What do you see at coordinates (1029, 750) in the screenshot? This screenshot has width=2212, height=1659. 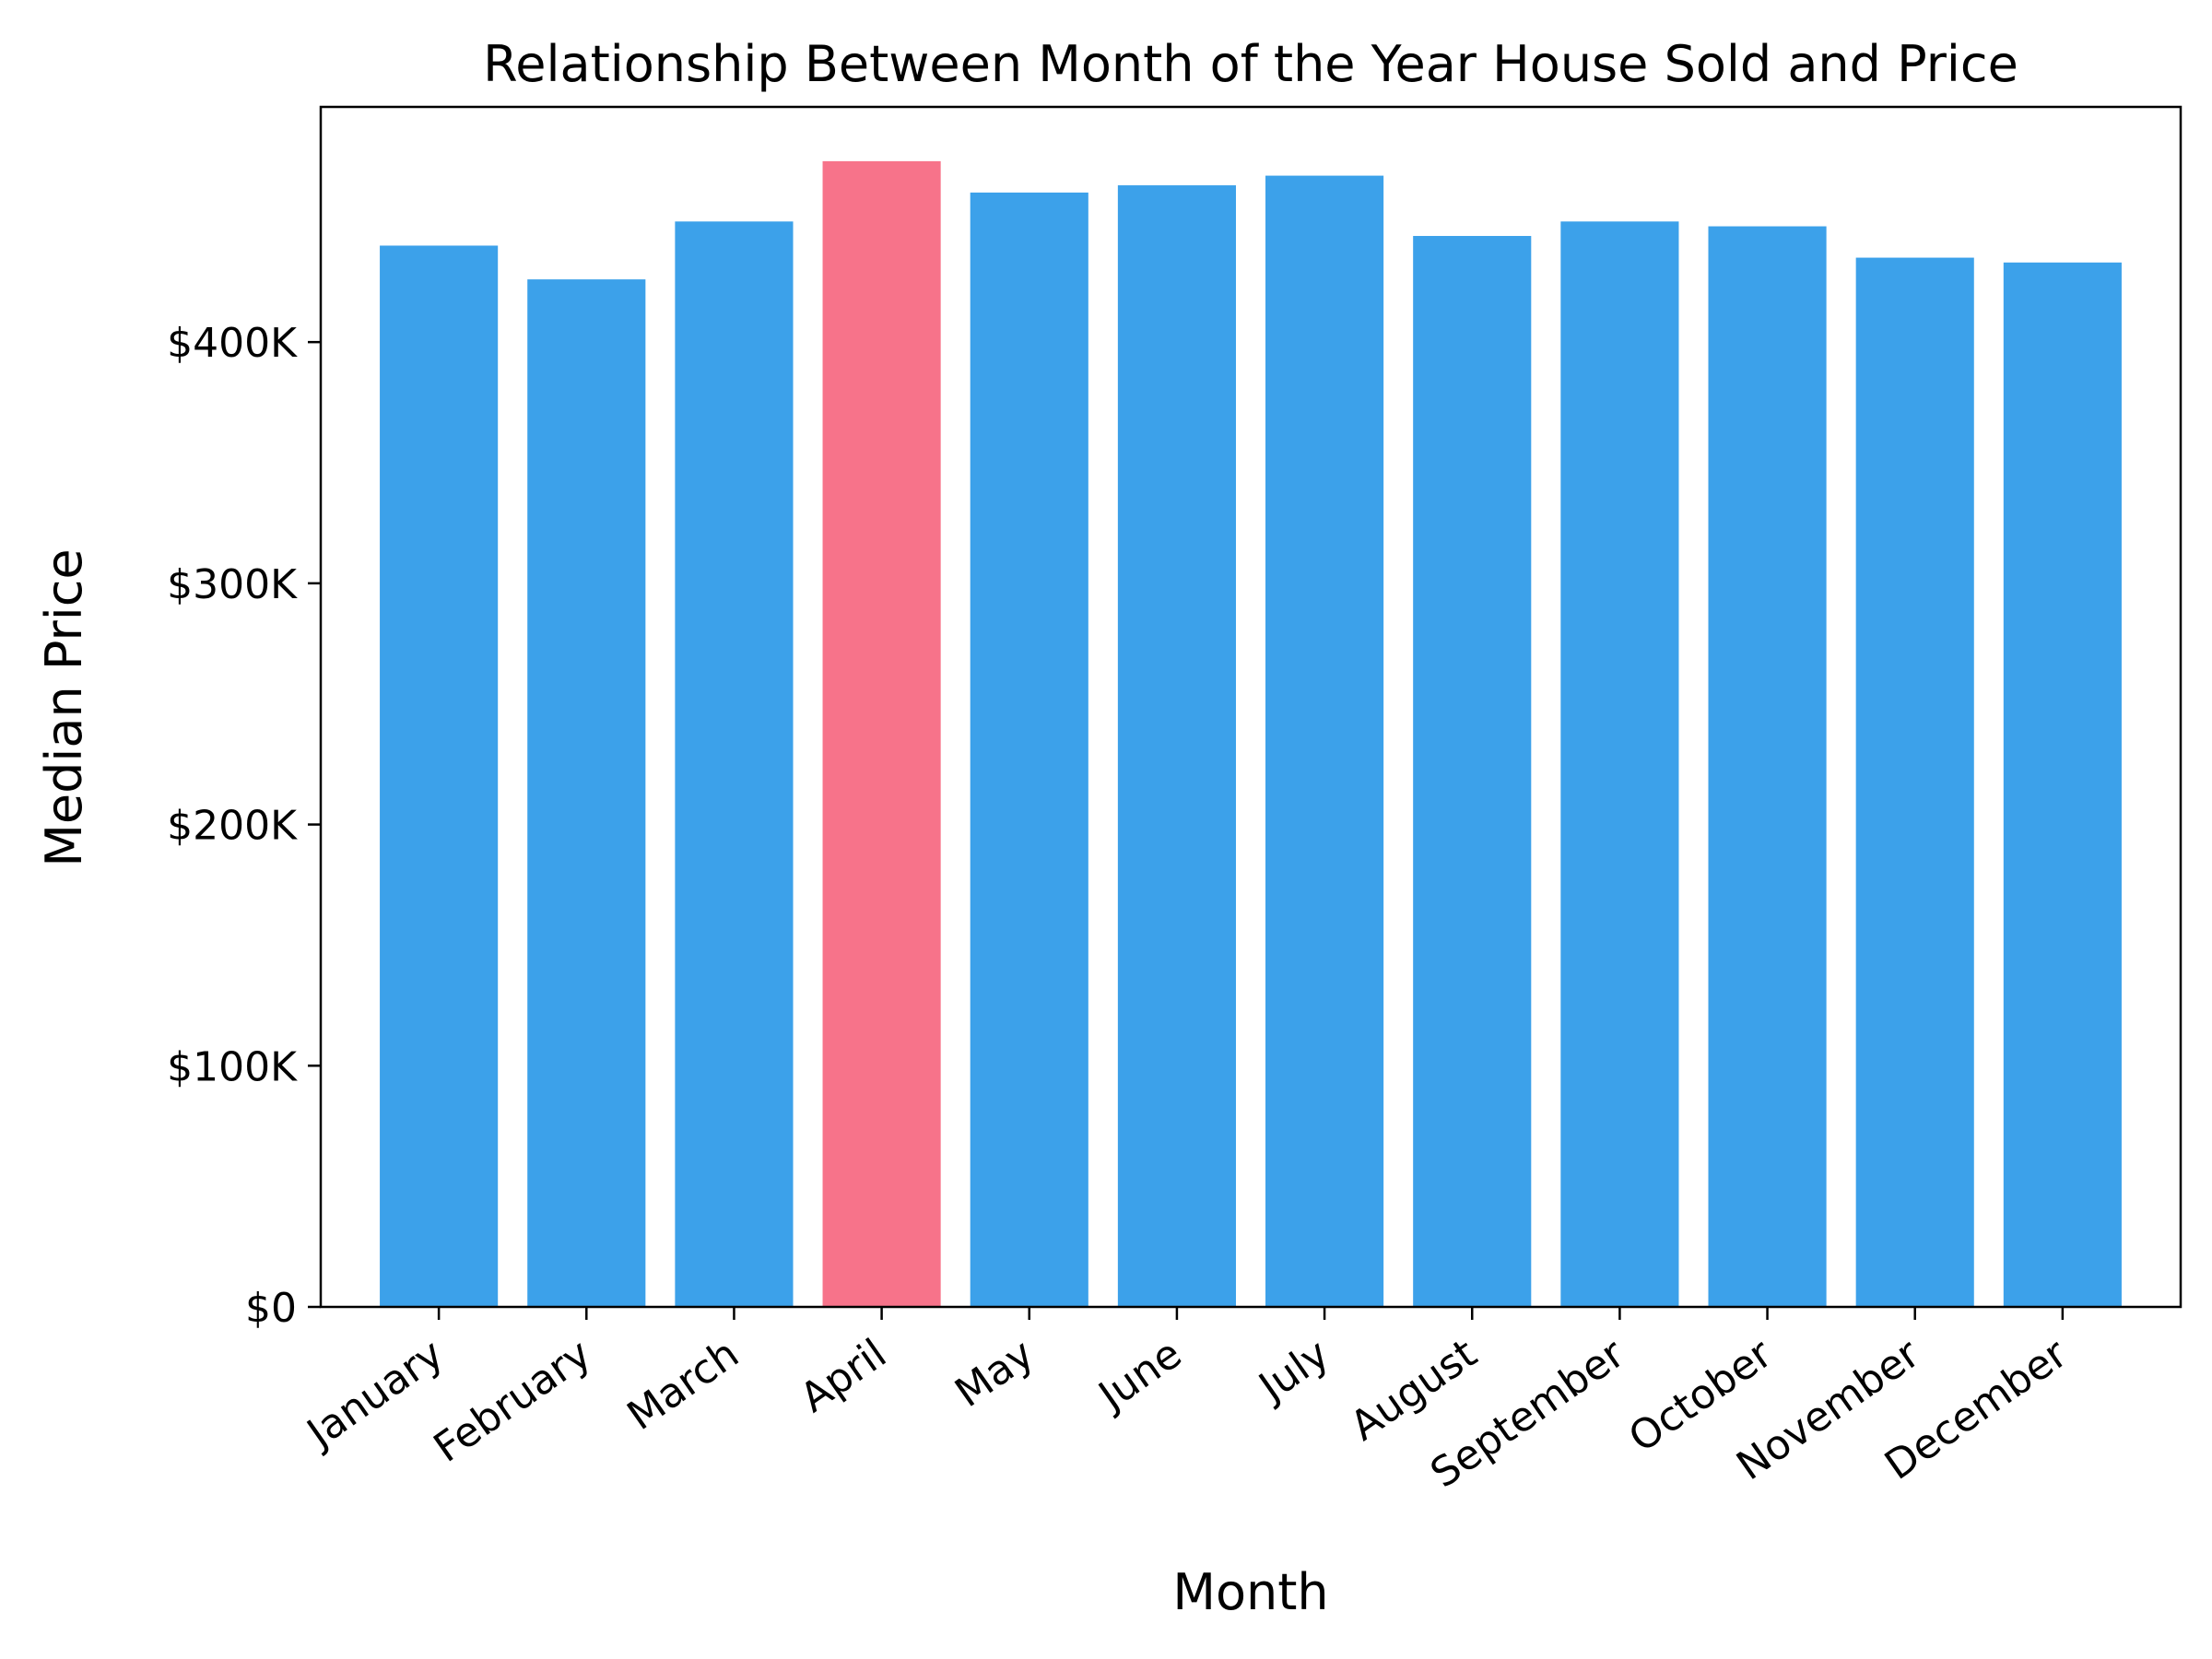 I see `bar-may` at bounding box center [1029, 750].